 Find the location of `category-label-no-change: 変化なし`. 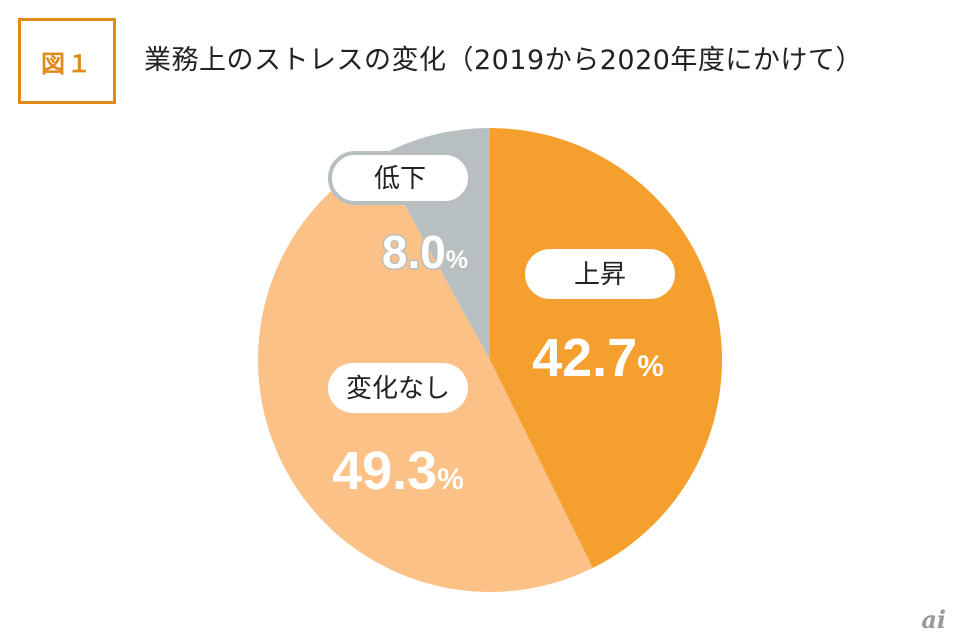

category-label-no-change: 変化なし is located at coordinates (398, 388).